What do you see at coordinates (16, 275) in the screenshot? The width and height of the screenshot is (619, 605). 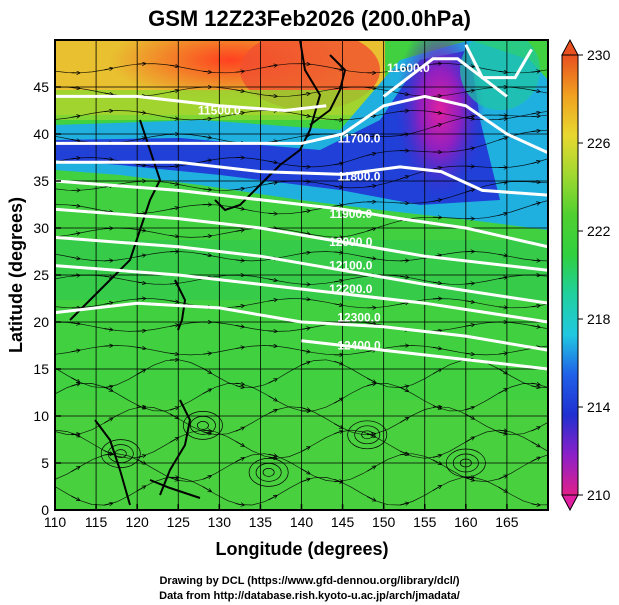 I see `y-axis-label: Latitude (degrees)` at bounding box center [16, 275].